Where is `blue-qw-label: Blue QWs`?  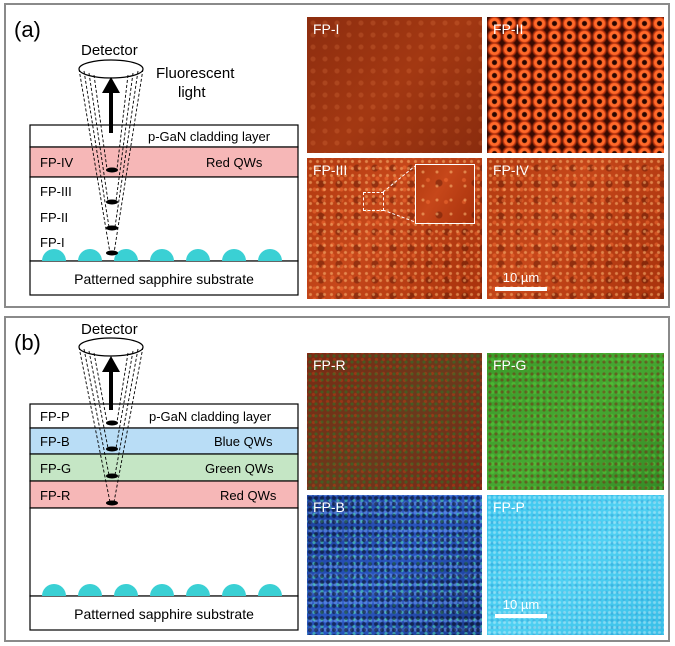 blue-qw-label: Blue QWs is located at coordinates (243, 441).